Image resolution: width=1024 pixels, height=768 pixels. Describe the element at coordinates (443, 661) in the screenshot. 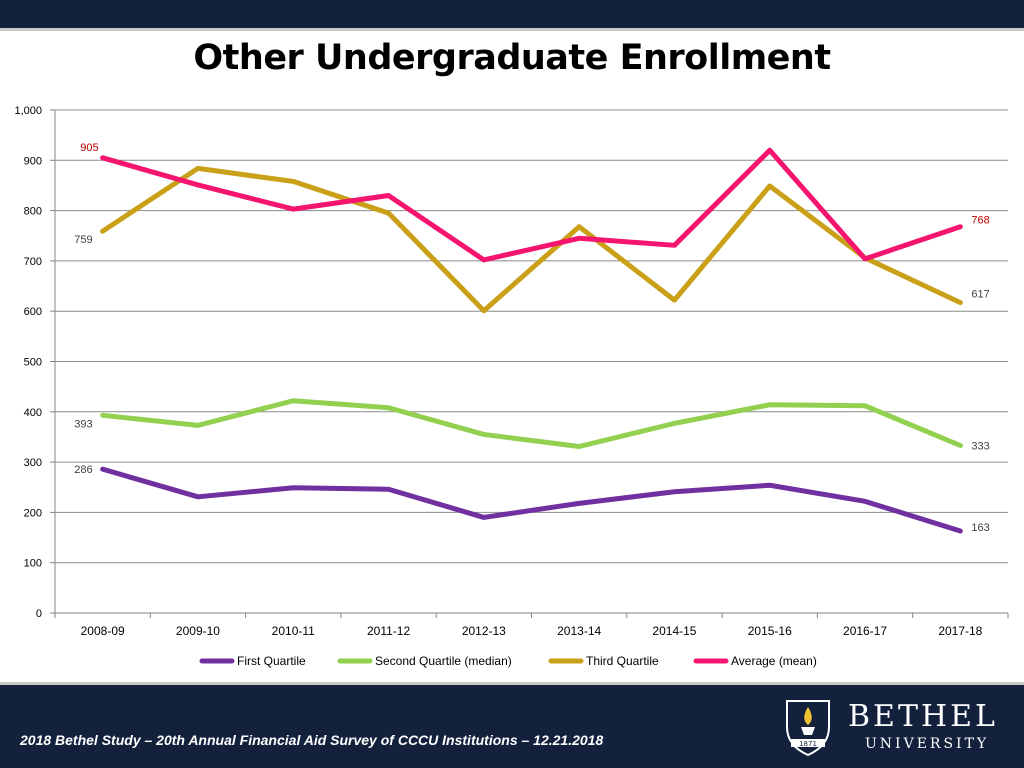

I see `legend-label: Second Quartile (median)` at that location.